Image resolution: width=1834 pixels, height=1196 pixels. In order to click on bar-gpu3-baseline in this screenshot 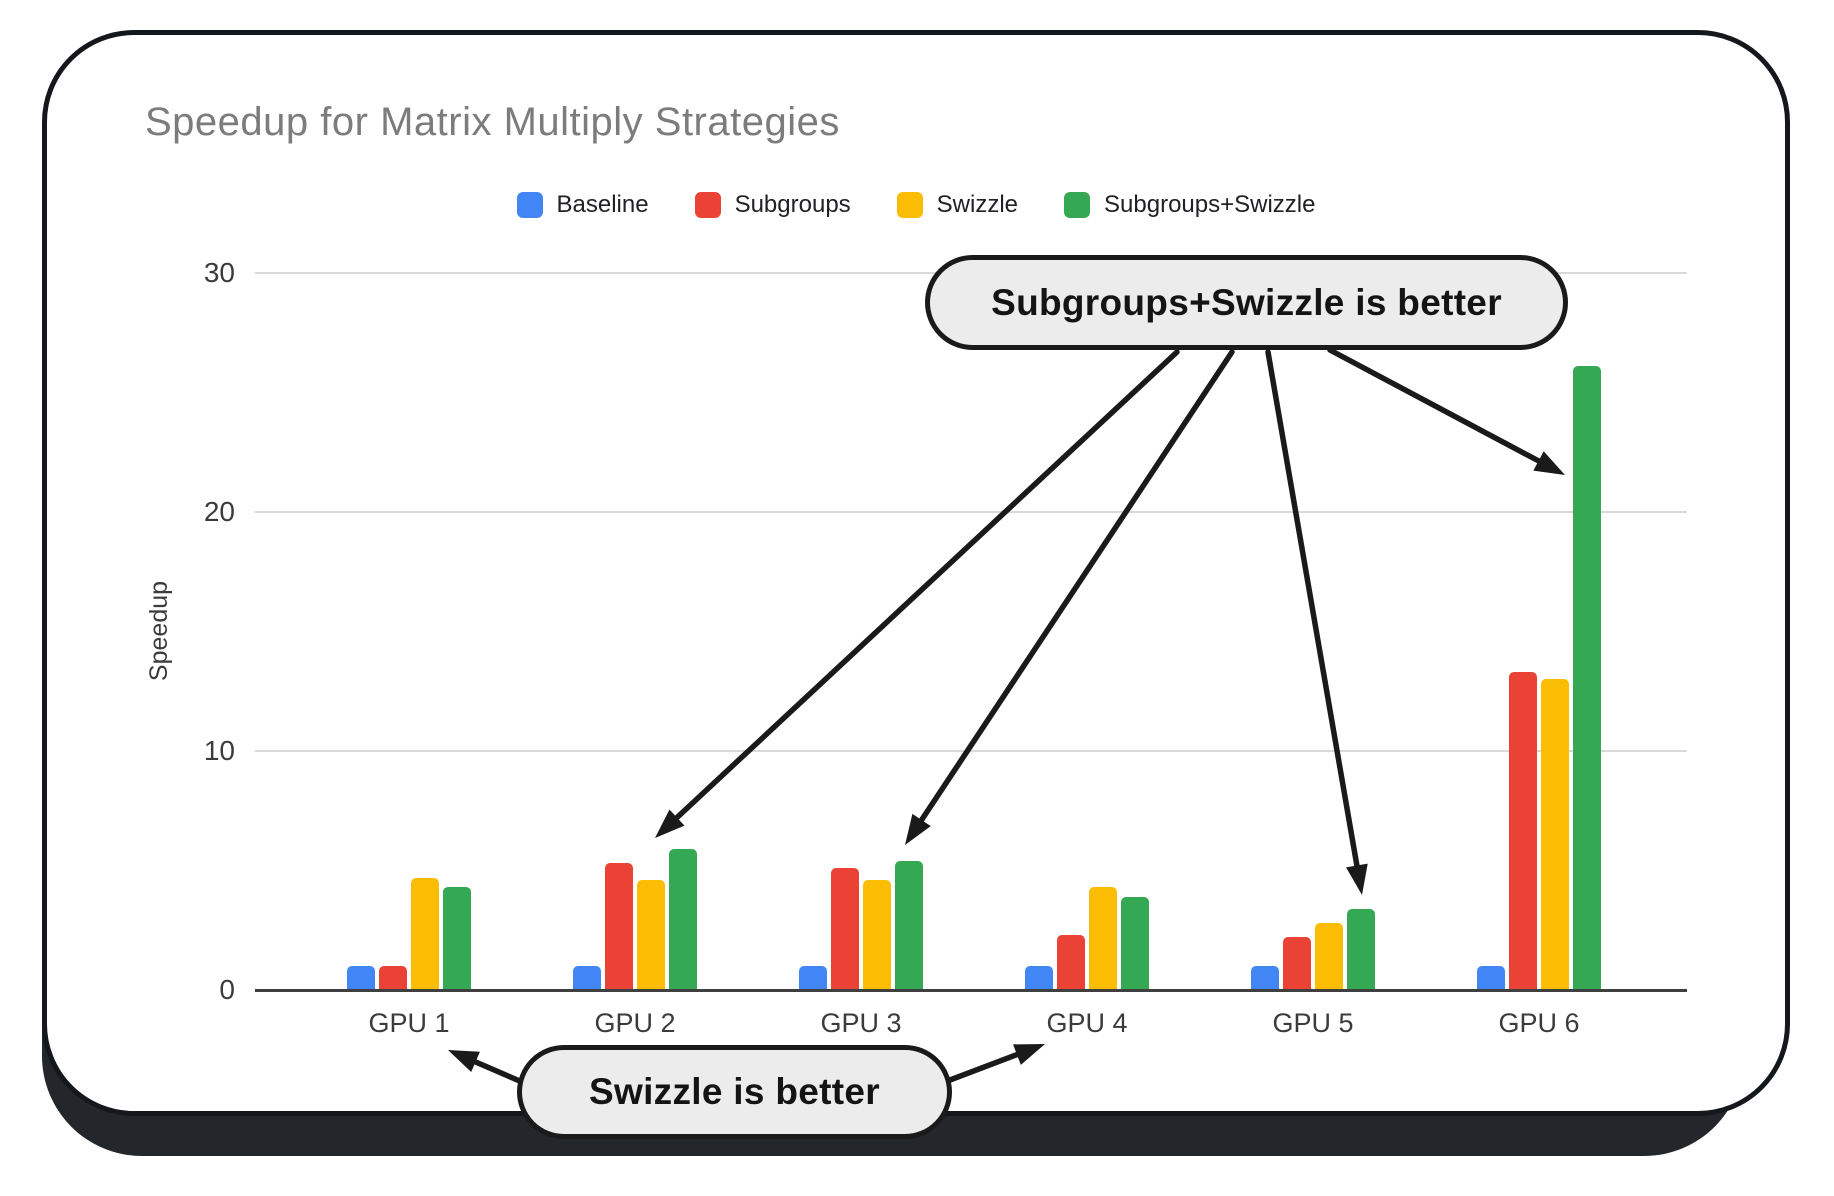, I will do `click(813, 978)`.